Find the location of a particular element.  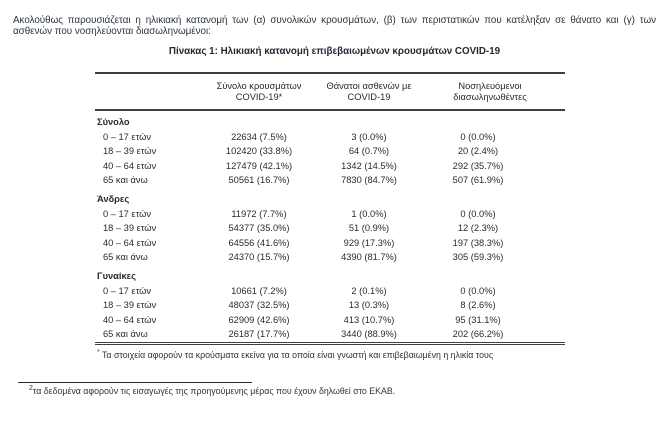

cases-cell: 10661 (7.2%) is located at coordinates (259, 290).